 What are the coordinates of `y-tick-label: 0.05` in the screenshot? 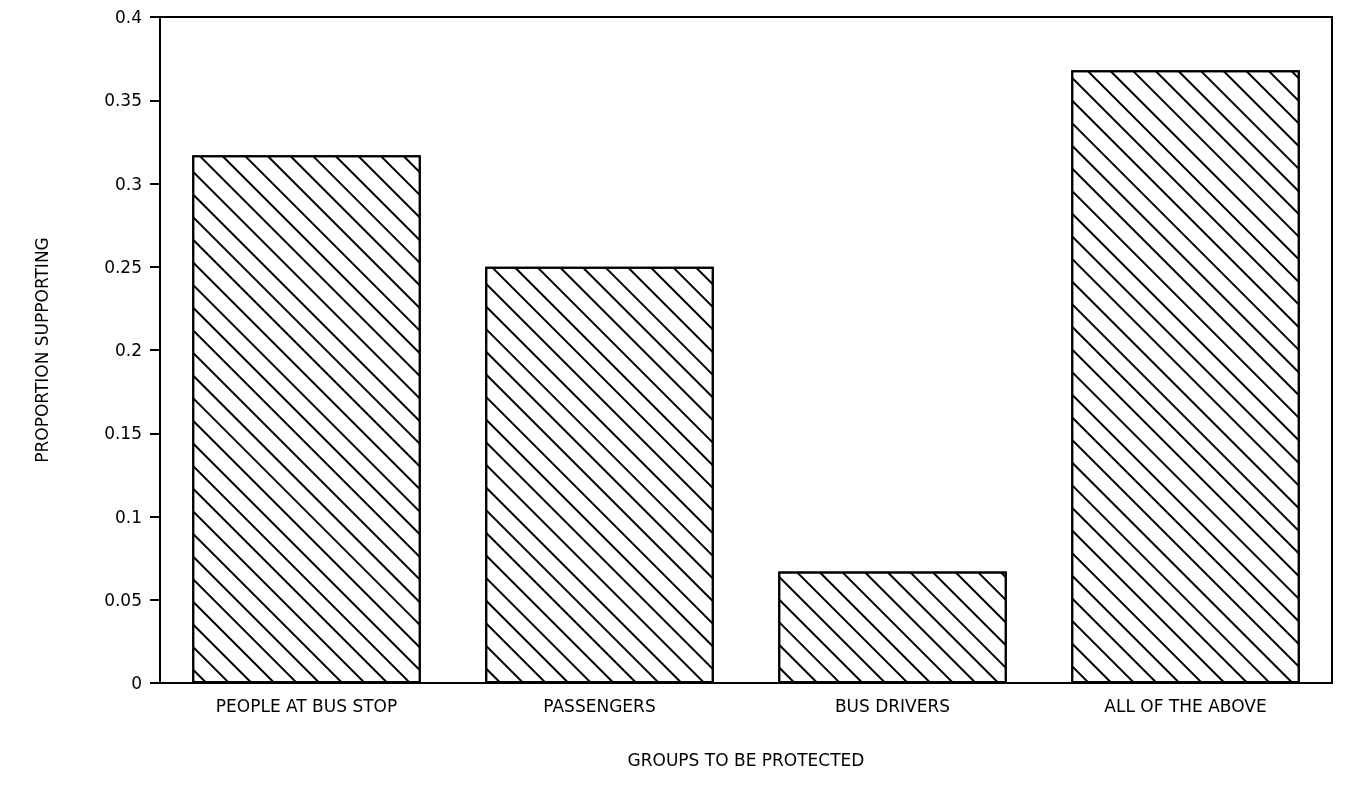 It's located at (123, 599).